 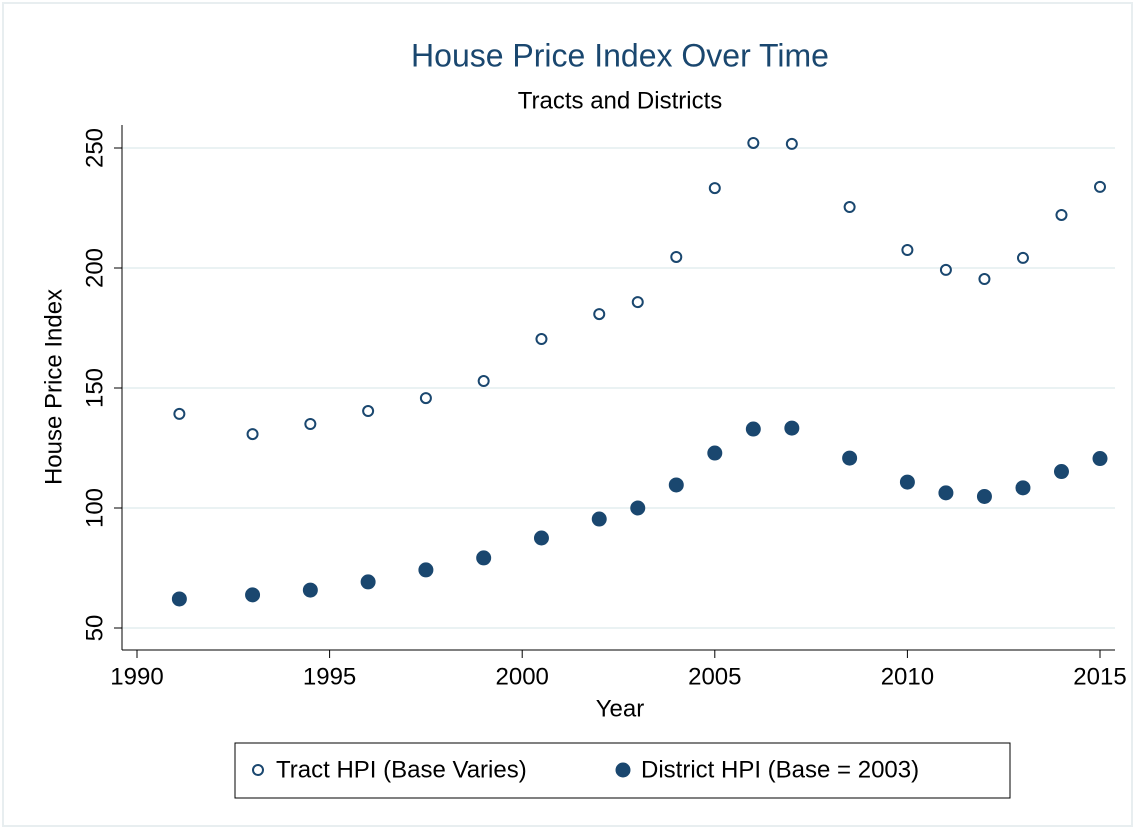 What do you see at coordinates (136, 676) in the screenshot?
I see `x-tick-label: 1990` at bounding box center [136, 676].